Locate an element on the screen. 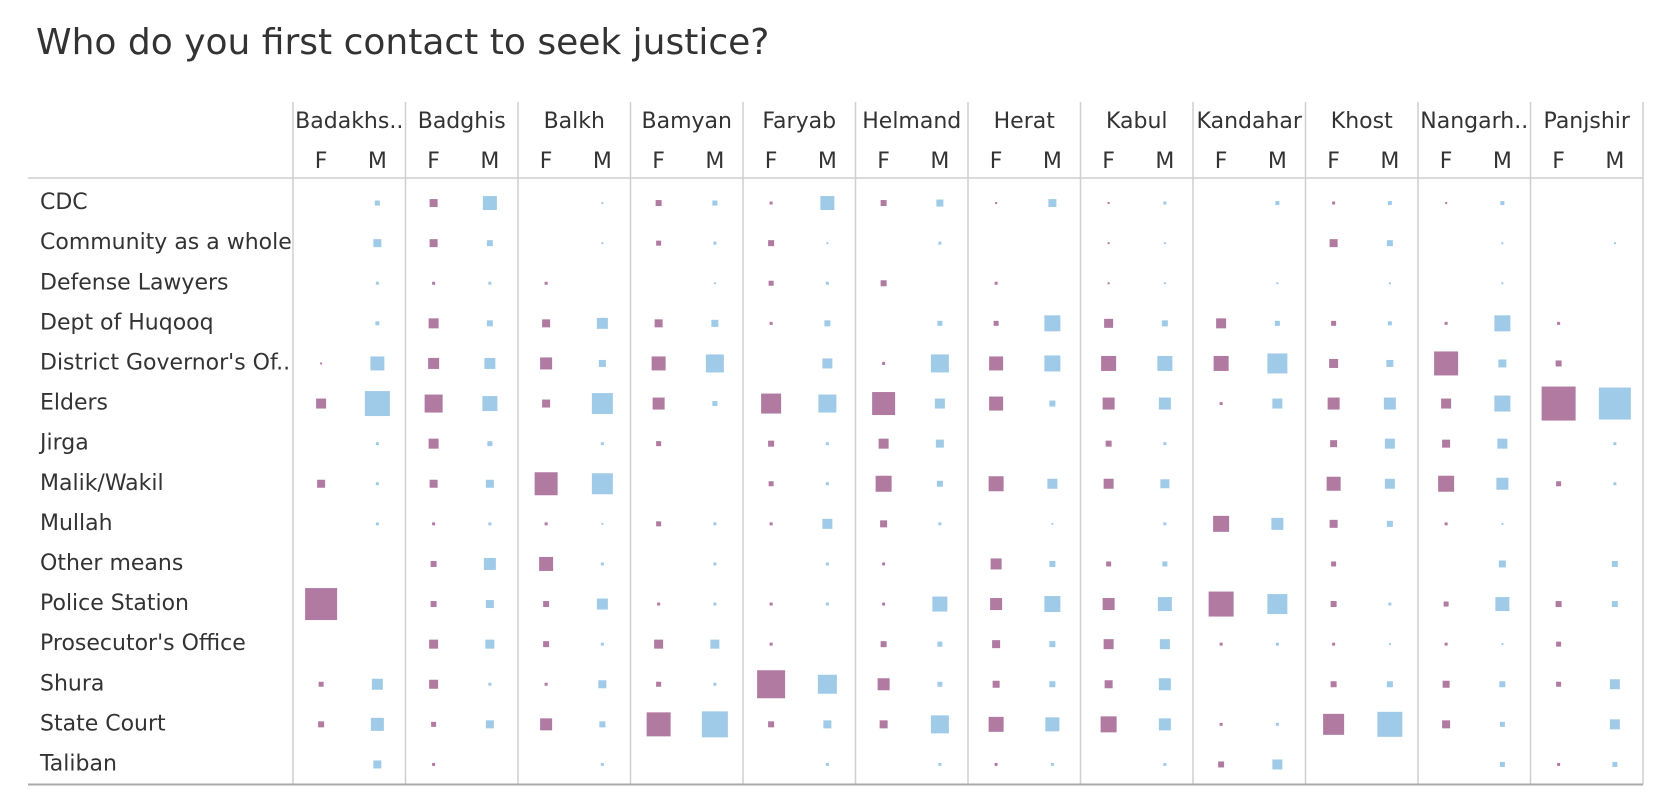 The height and width of the screenshot is (810, 1674). row-label: Mullah is located at coordinates (76, 523).